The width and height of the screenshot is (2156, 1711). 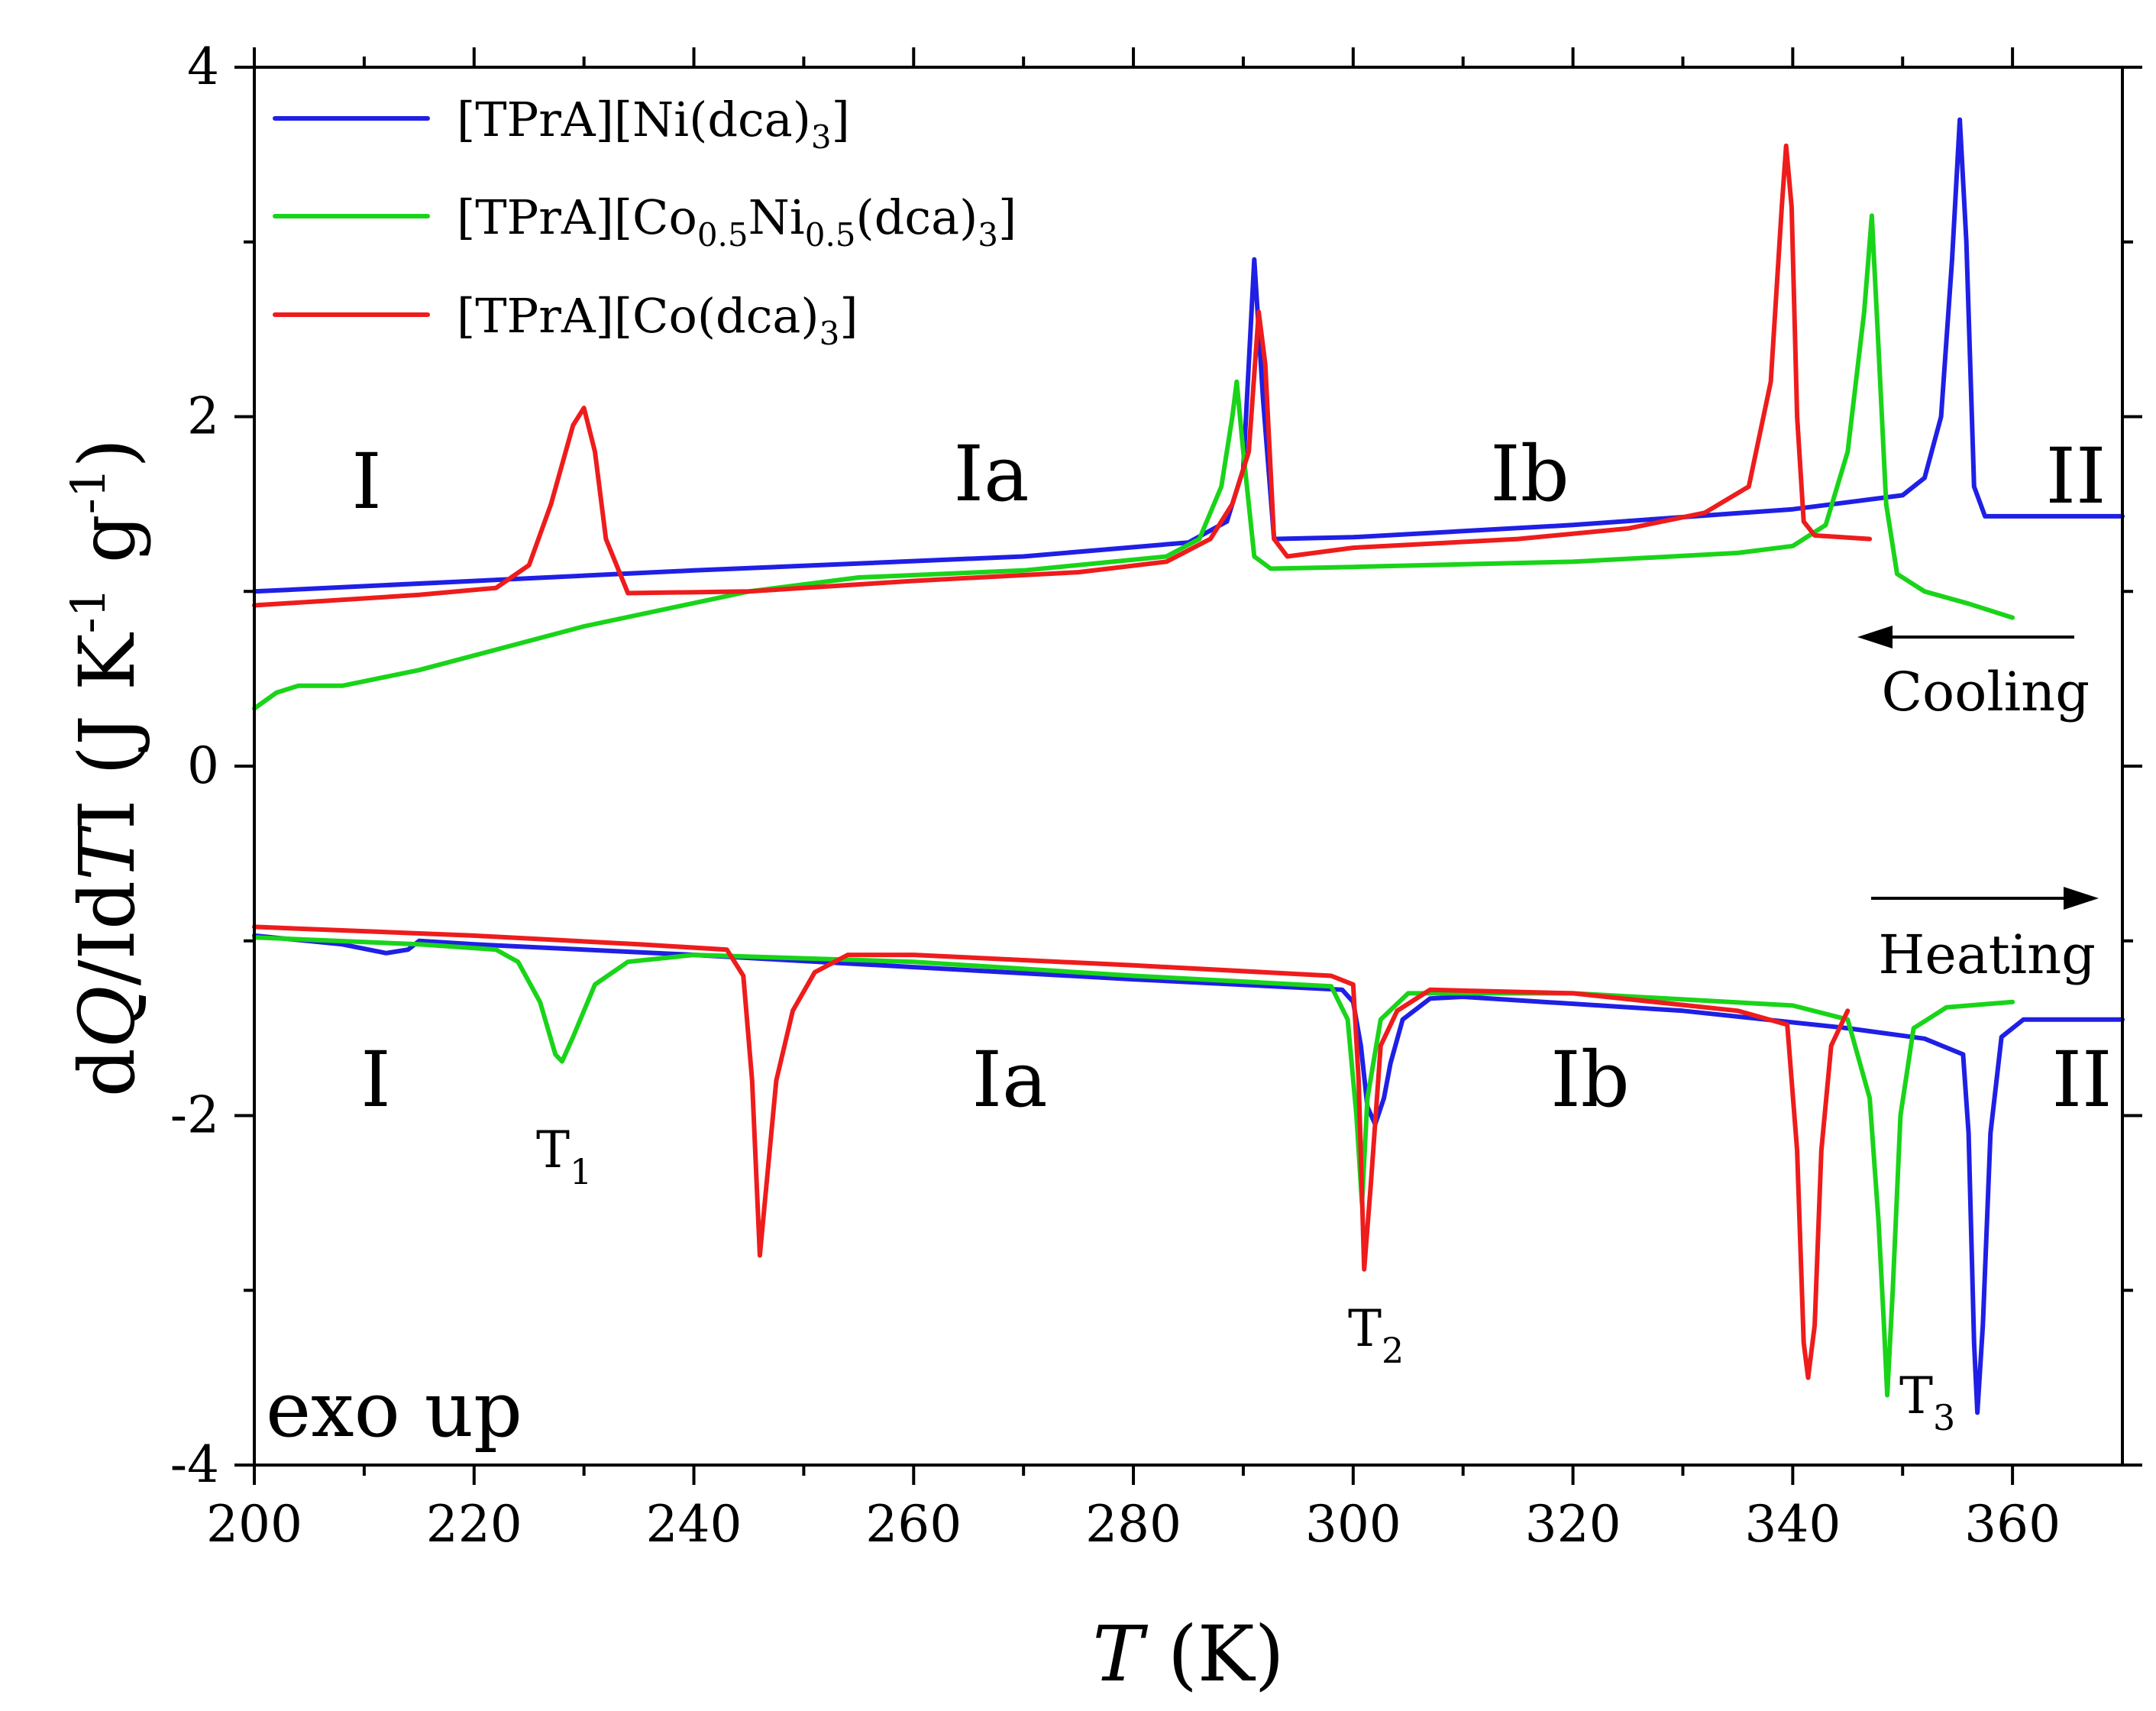 I want to click on legend-label-ni: [TPrA][Ni(dca)3], so click(x=653, y=124).